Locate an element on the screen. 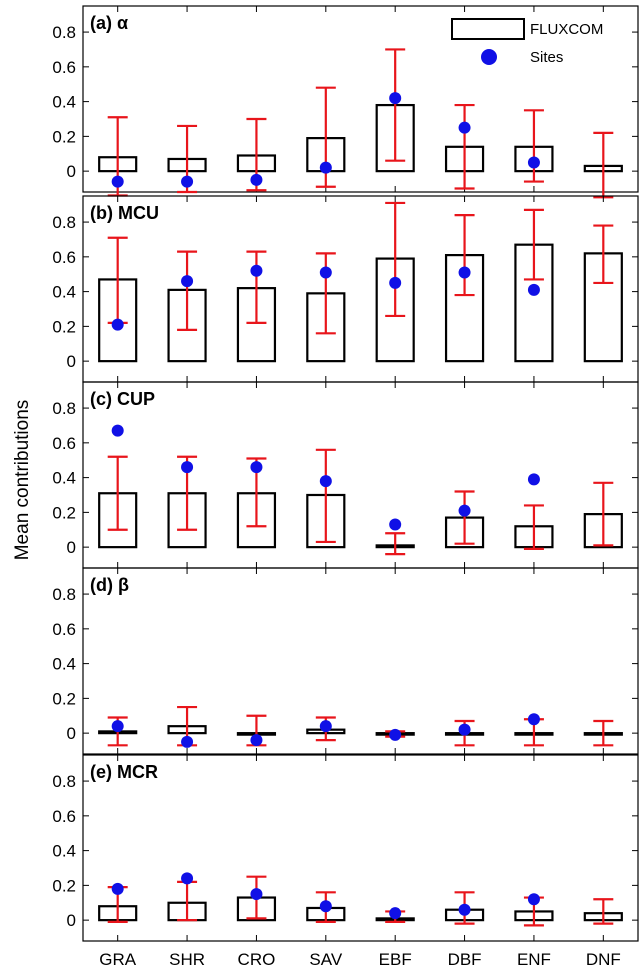  panel-label-id: (a) is located at coordinates (101, 23).